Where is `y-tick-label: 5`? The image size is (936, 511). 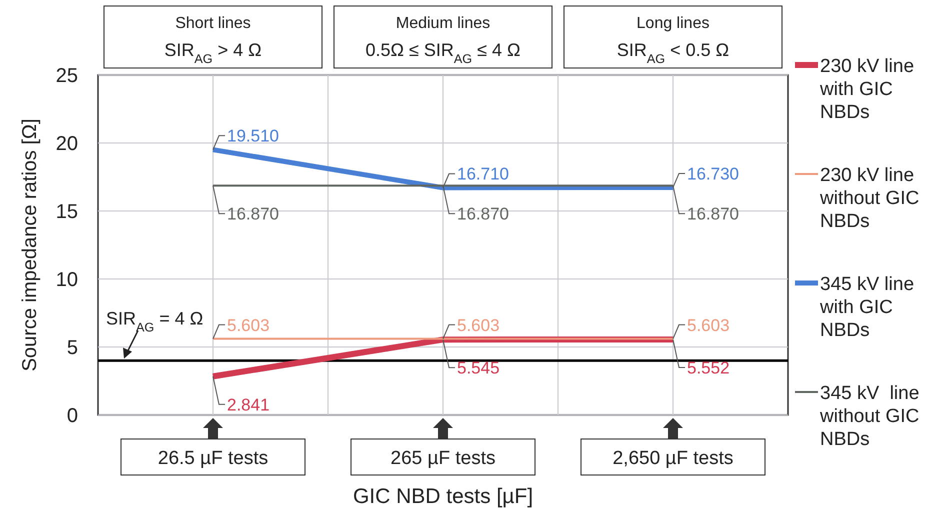
y-tick-label: 5 is located at coordinates (72, 348).